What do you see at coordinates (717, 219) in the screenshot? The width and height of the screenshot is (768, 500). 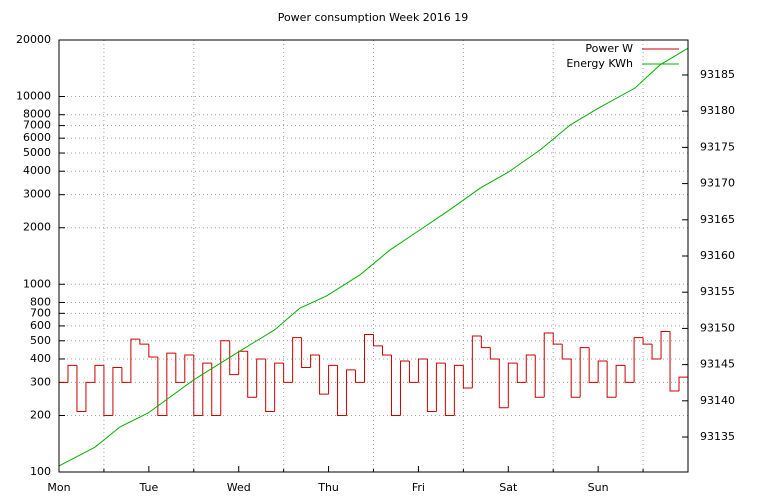 I see `y2-tick-label: 93165` at bounding box center [717, 219].